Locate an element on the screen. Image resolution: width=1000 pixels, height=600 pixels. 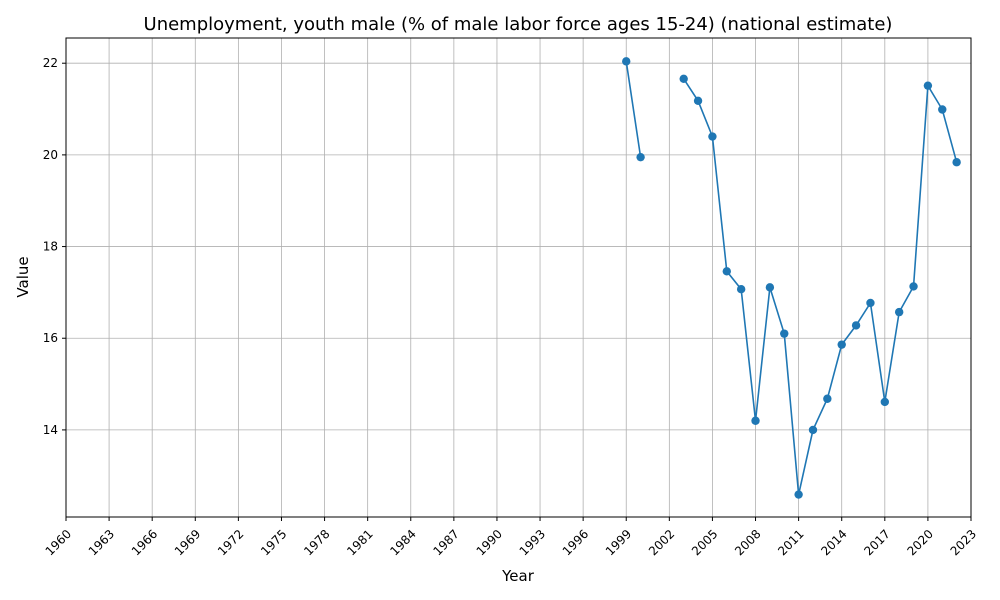
data-point-2004 is located at coordinates (698, 100).